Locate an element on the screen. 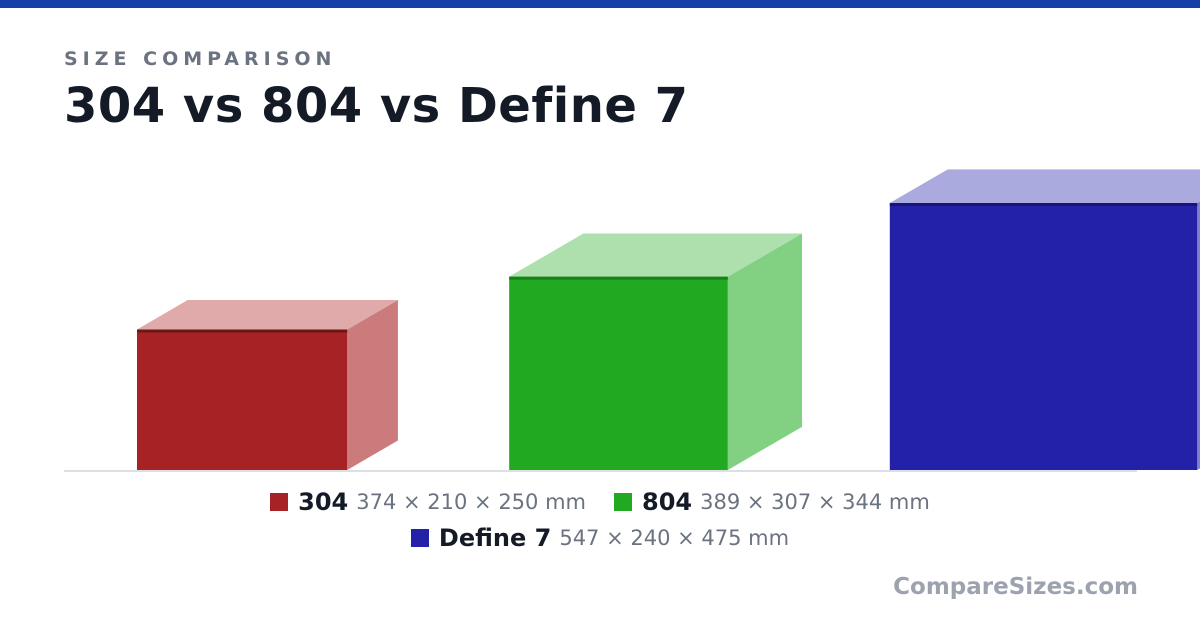 The image size is (1200, 630). legend-label-define-7: Define 7 is located at coordinates (495, 538).